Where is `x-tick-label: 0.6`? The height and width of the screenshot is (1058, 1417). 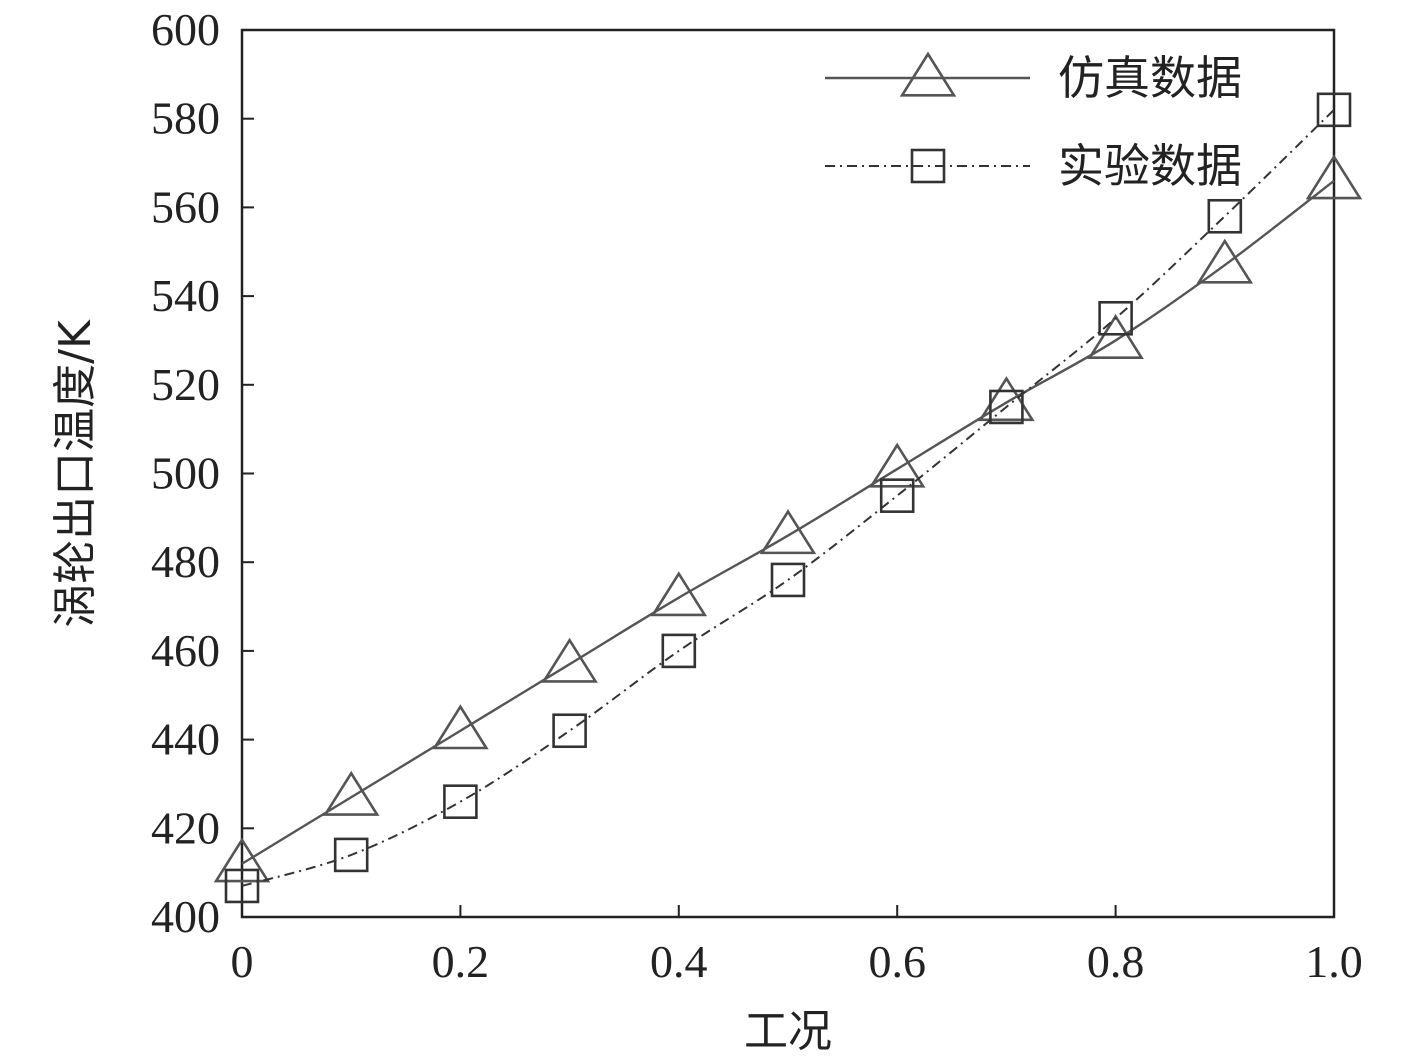 x-tick-label: 0.6 is located at coordinates (897, 961).